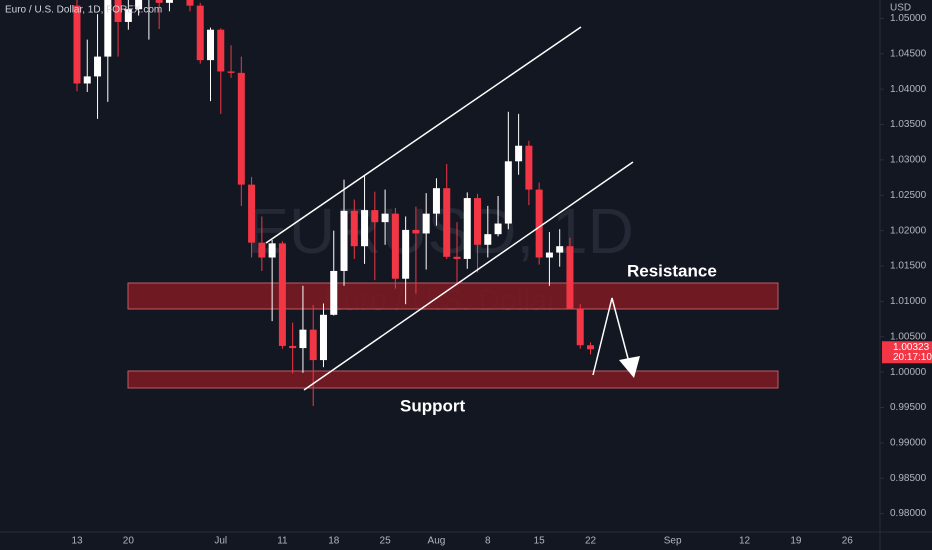 This screenshot has height=550, width=932. What do you see at coordinates (437, 541) in the screenshot?
I see `x-tick-label: Aug` at bounding box center [437, 541].